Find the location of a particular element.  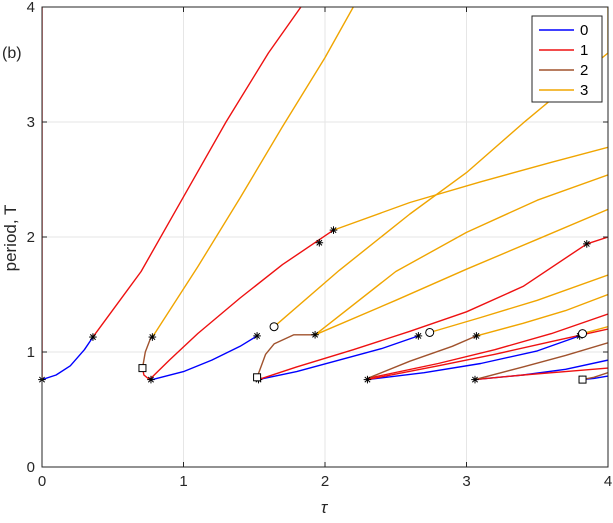

y-tick-label: 4 is located at coordinates (31, 8).